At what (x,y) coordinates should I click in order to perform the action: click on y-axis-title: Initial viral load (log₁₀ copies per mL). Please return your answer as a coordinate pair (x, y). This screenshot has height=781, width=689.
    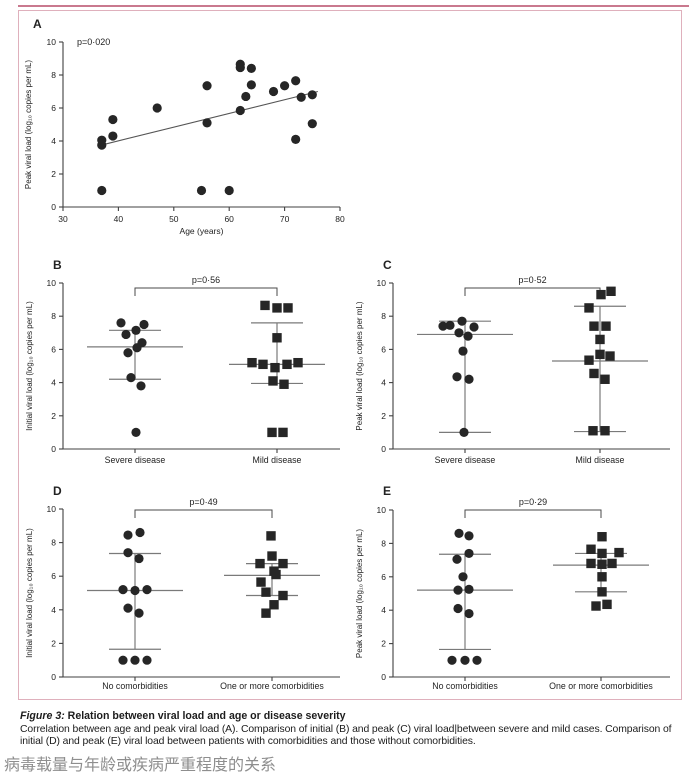
    Looking at the image, I should click on (29, 366).